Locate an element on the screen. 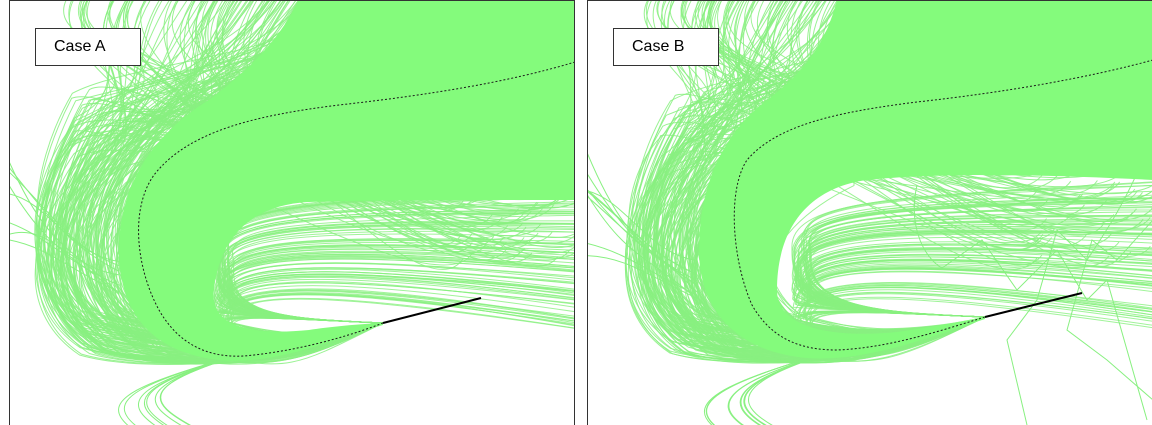 This screenshot has height=425, width=1152. case-a-label: Case A is located at coordinates (88, 47).